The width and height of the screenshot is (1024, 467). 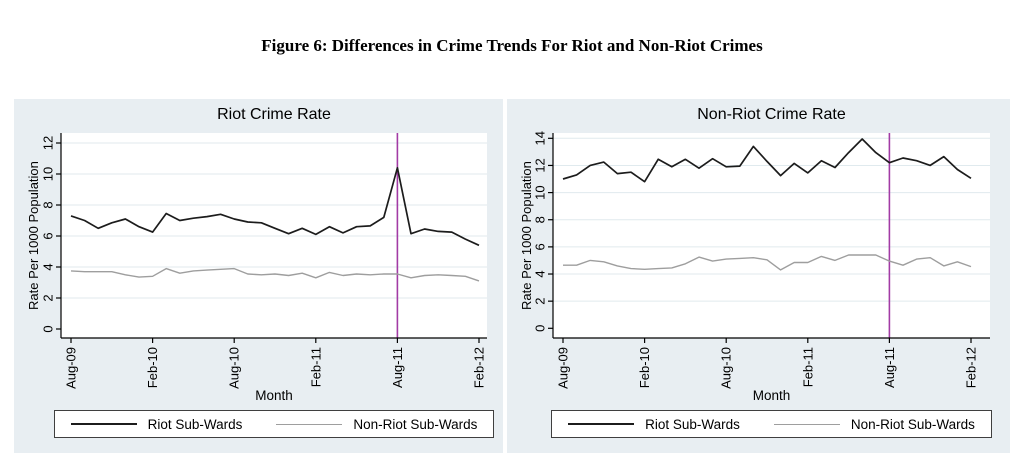 What do you see at coordinates (540, 138) in the screenshot?
I see `y-tick-label: 14` at bounding box center [540, 138].